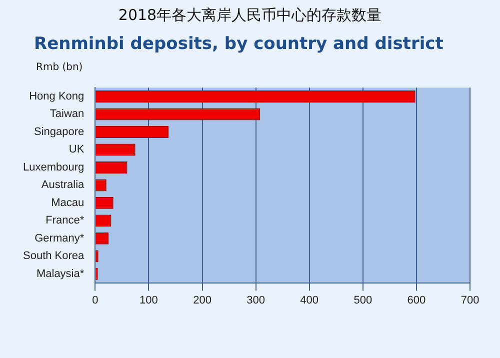  Describe the element at coordinates (54, 256) in the screenshot. I see `y-tick-label: South Korea` at that location.